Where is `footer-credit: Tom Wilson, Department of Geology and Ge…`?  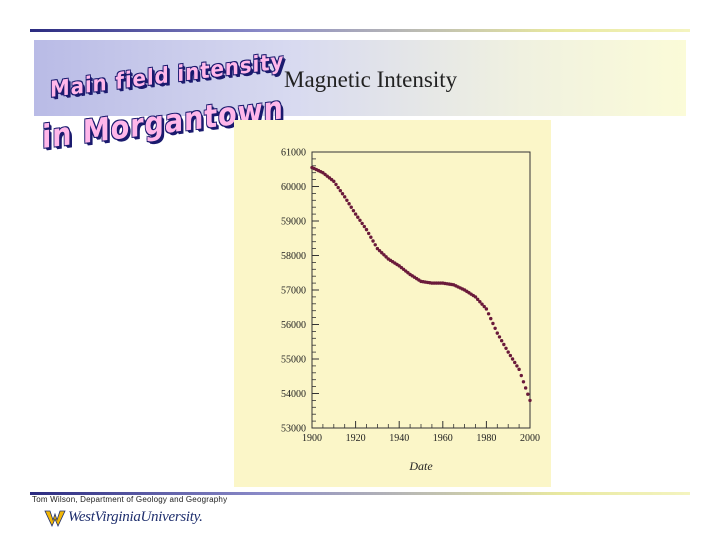 footer-credit: Tom Wilson, Department of Geology and Ge… is located at coordinates (130, 499).